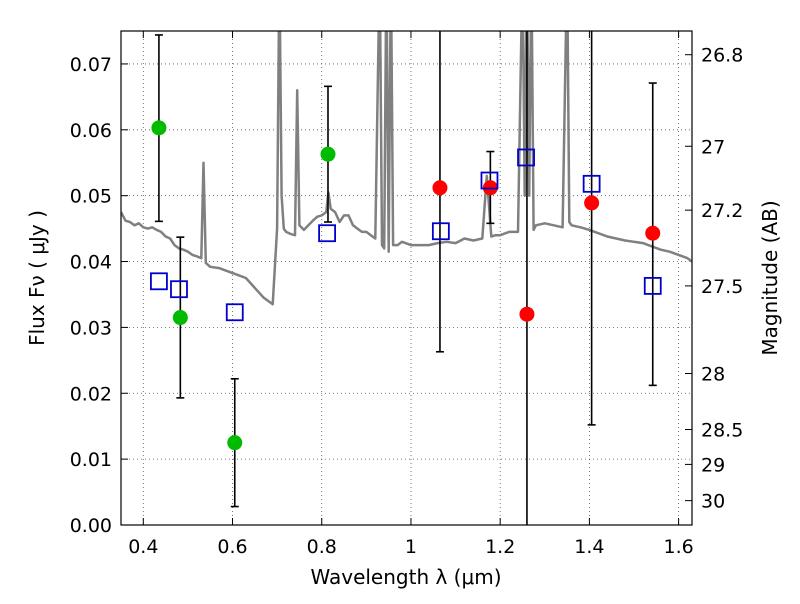 The width and height of the screenshot is (800, 604). What do you see at coordinates (322, 547) in the screenshot?
I see `x-tick-label: 0.8` at bounding box center [322, 547].